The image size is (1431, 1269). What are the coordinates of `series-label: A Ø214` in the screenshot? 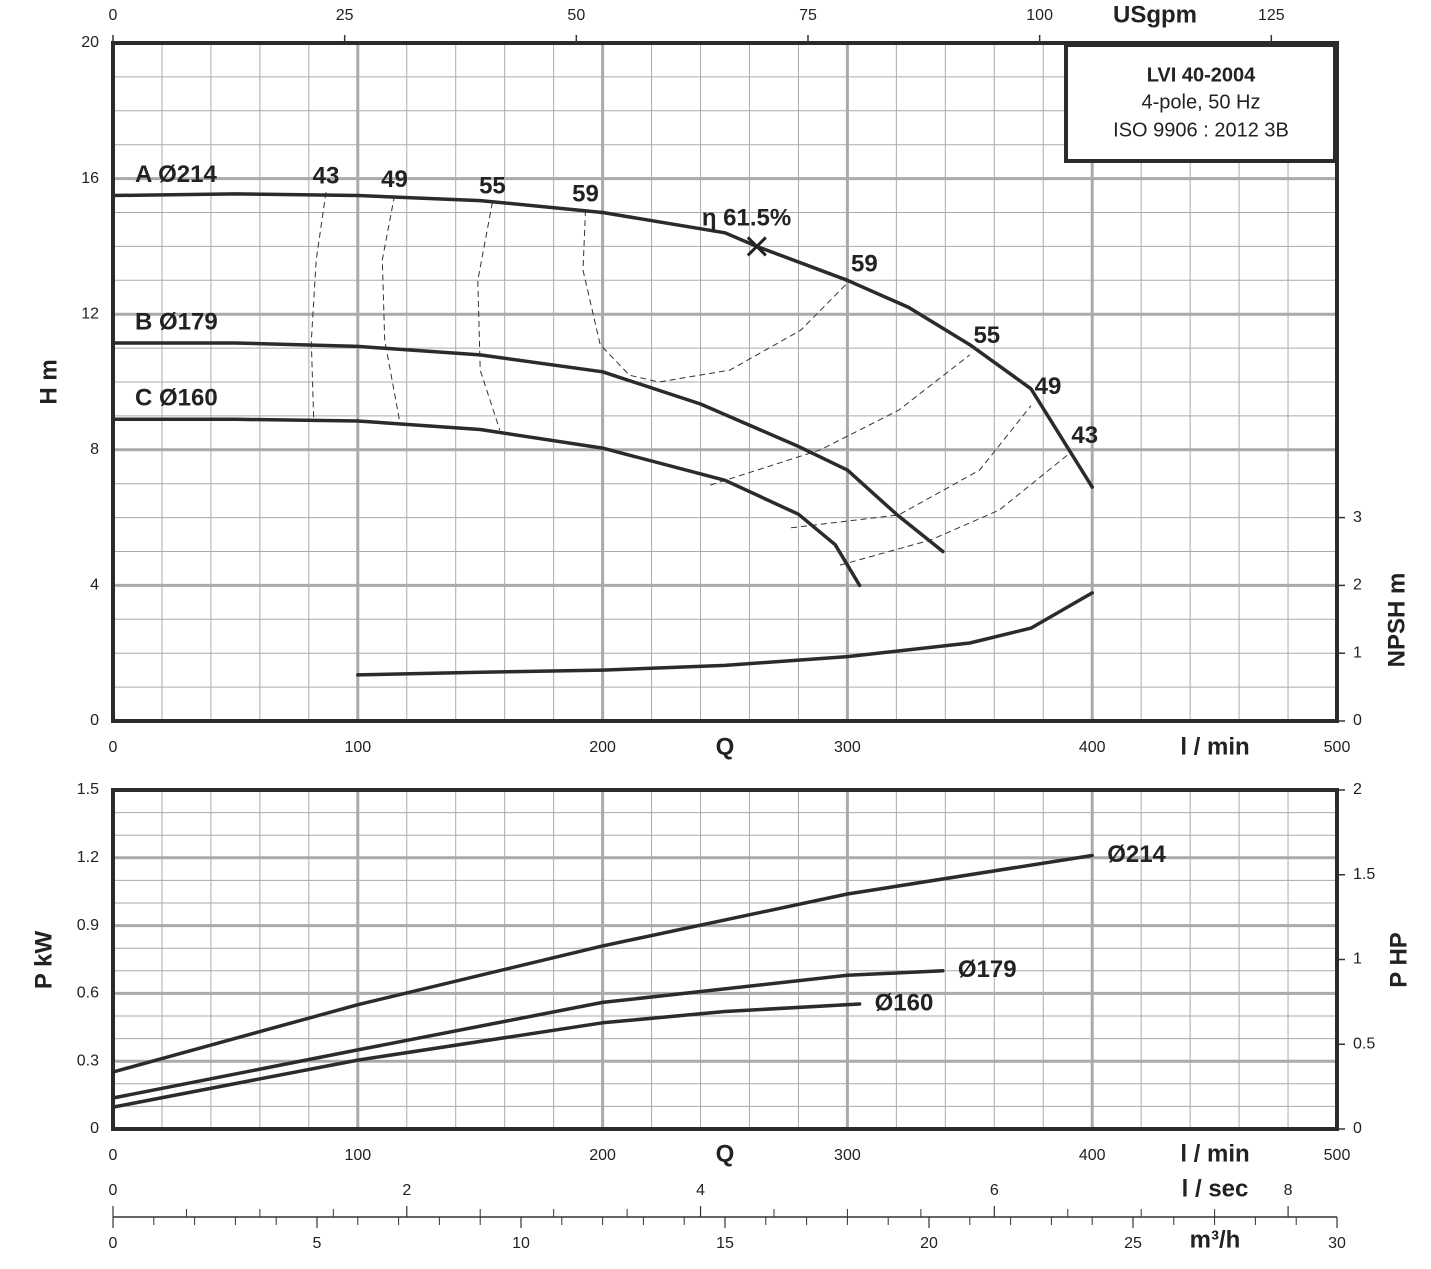 It's located at (176, 174).